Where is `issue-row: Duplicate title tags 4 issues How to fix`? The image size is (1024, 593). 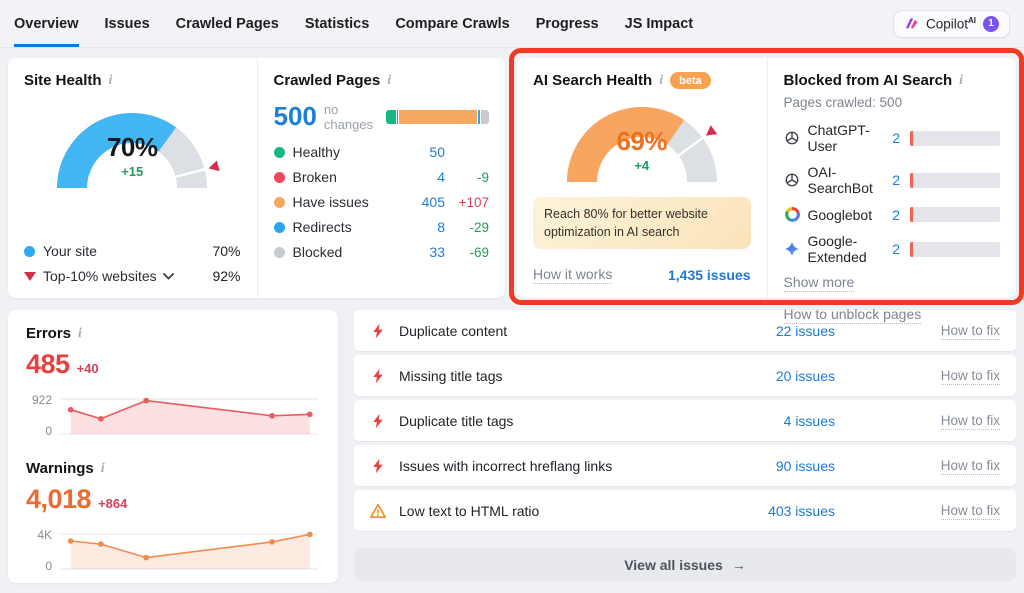
issue-row: Duplicate title tags 4 issues How to fix is located at coordinates (685, 420).